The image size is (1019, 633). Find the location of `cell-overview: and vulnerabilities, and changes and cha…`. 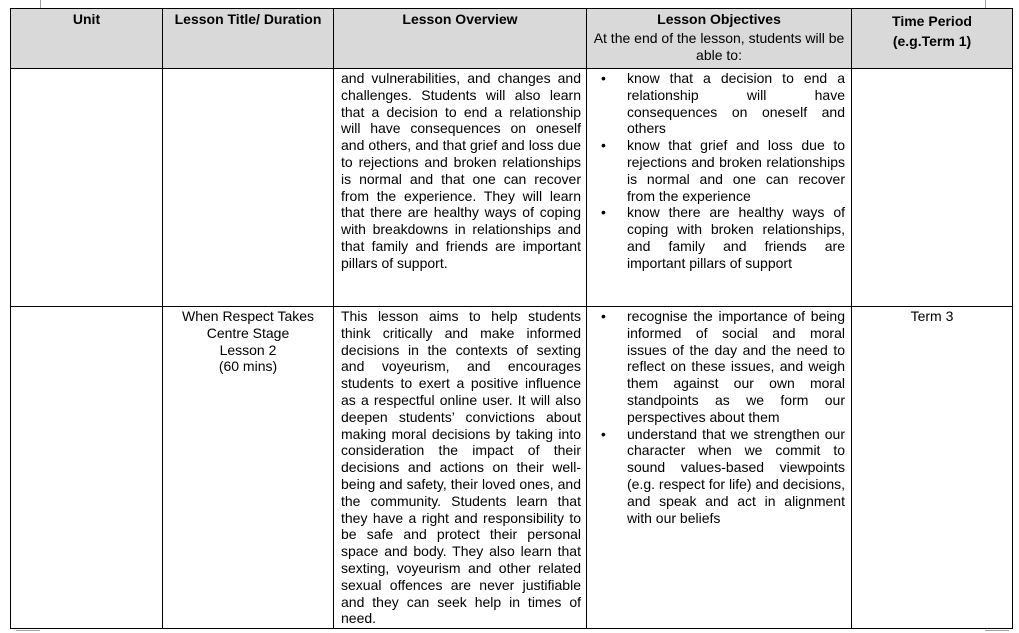

cell-overview: and vulnerabilities, and changes and cha… is located at coordinates (460, 187).